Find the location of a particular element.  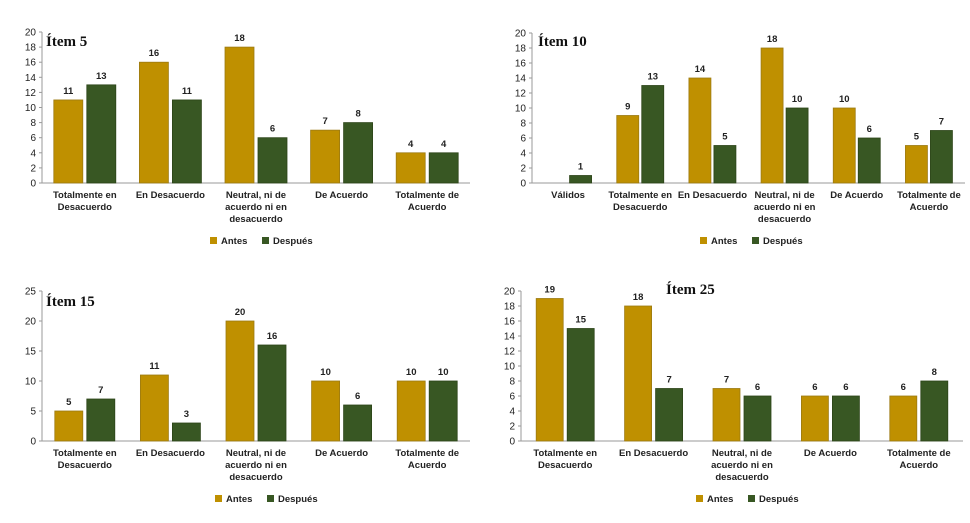

y-tick-label: 5 is located at coordinates (33, 412).